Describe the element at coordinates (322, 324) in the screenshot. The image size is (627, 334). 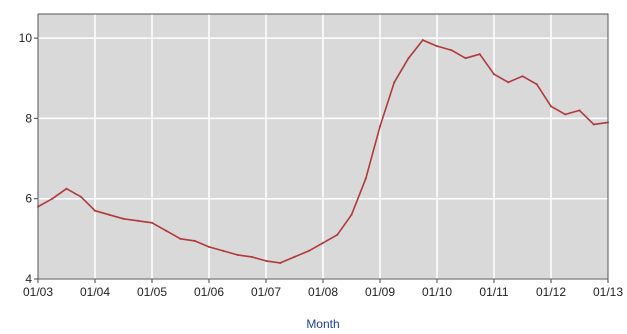
I see `x-axis-title: Month` at that location.